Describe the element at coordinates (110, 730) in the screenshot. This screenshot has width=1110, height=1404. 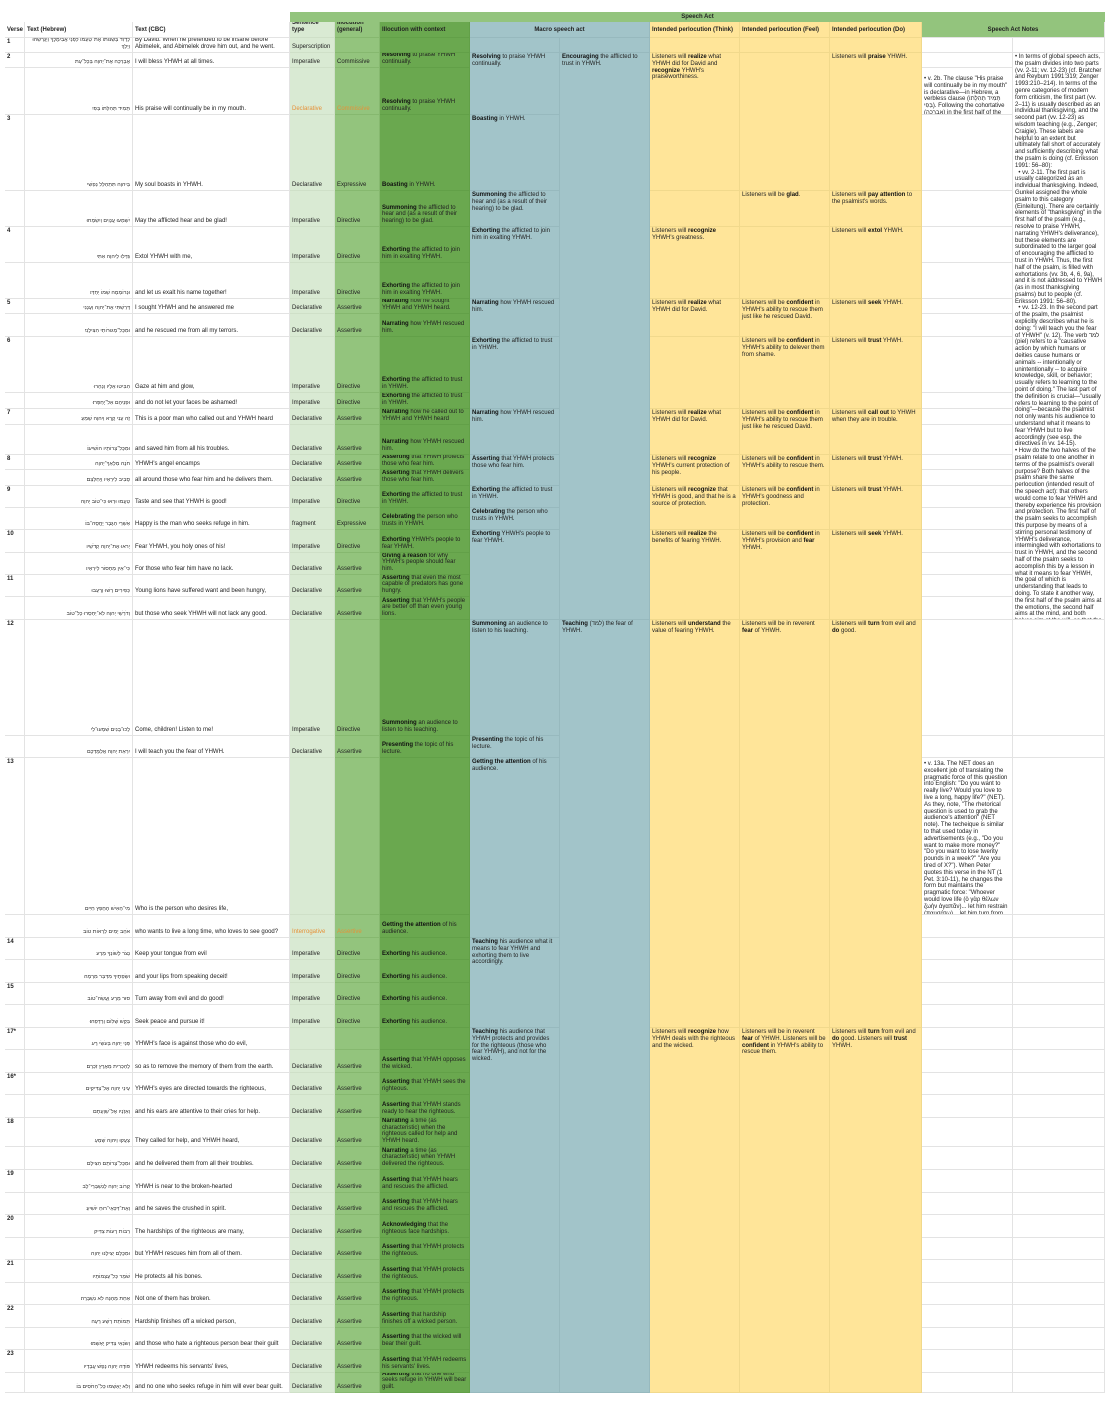
I see `hebrew-text: לְכוּ־בָנִים שִׁמְעוּ־לִי` at that location.